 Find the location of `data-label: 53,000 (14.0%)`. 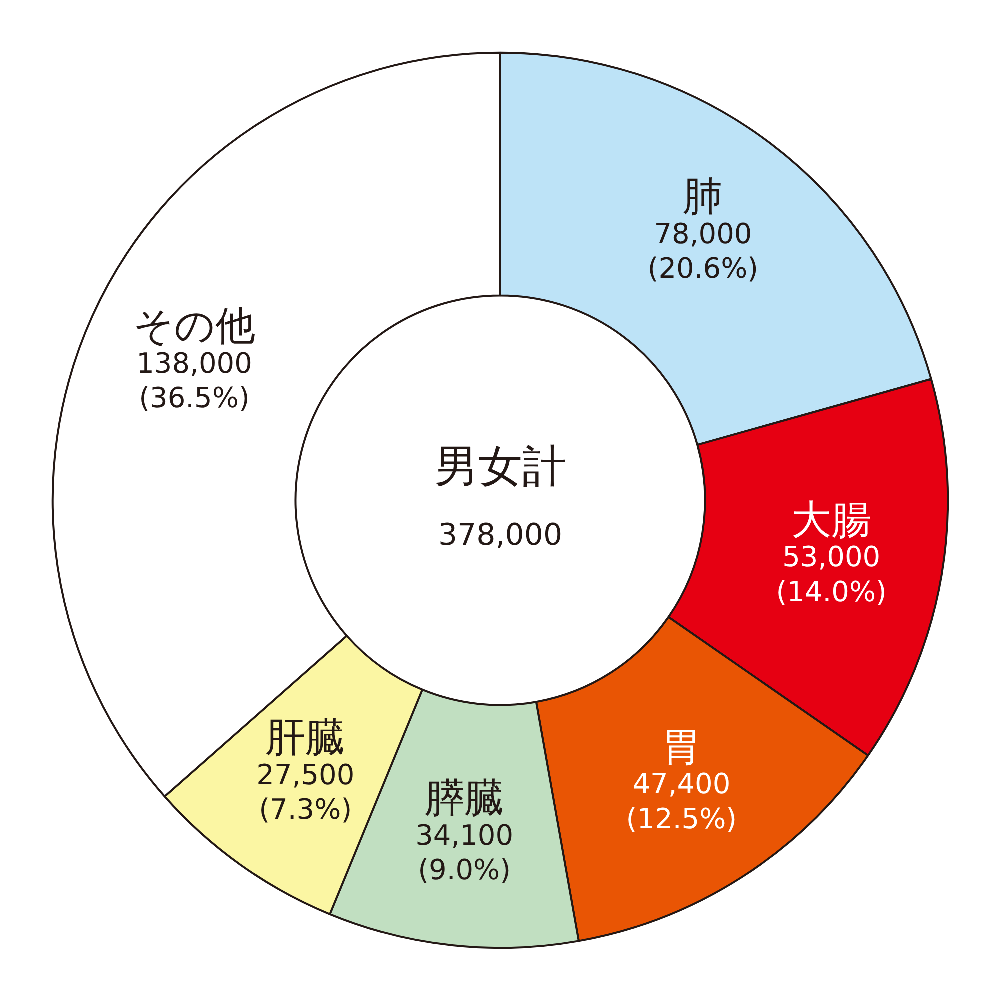

data-label: 53,000 (14.0%) is located at coordinates (831, 574).